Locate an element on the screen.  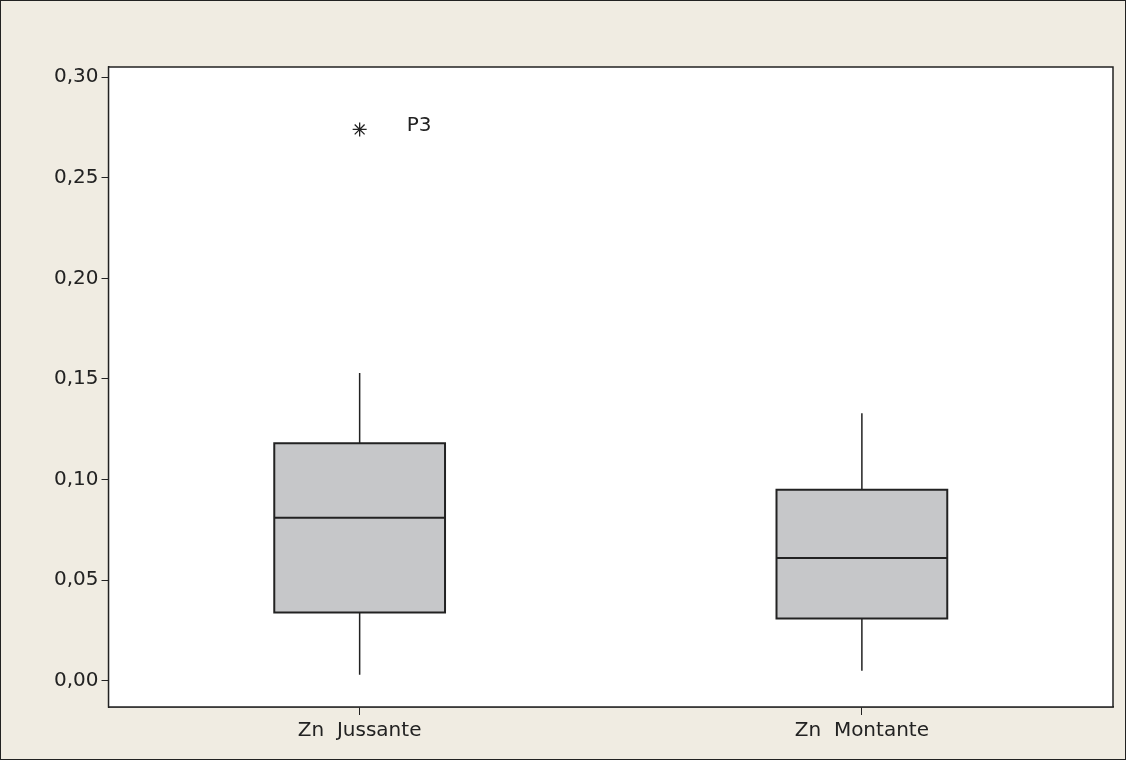
y-tick-label: 0,15 is located at coordinates (76, 377).